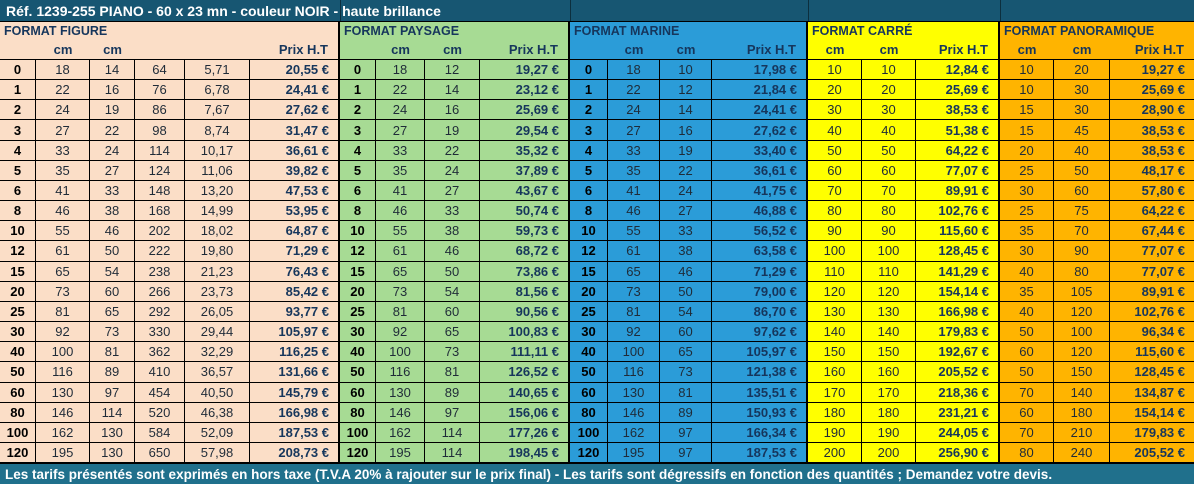 The image size is (1194, 484). Describe the element at coordinates (18, 332) in the screenshot. I see `row-label-cell: 30` at that location.